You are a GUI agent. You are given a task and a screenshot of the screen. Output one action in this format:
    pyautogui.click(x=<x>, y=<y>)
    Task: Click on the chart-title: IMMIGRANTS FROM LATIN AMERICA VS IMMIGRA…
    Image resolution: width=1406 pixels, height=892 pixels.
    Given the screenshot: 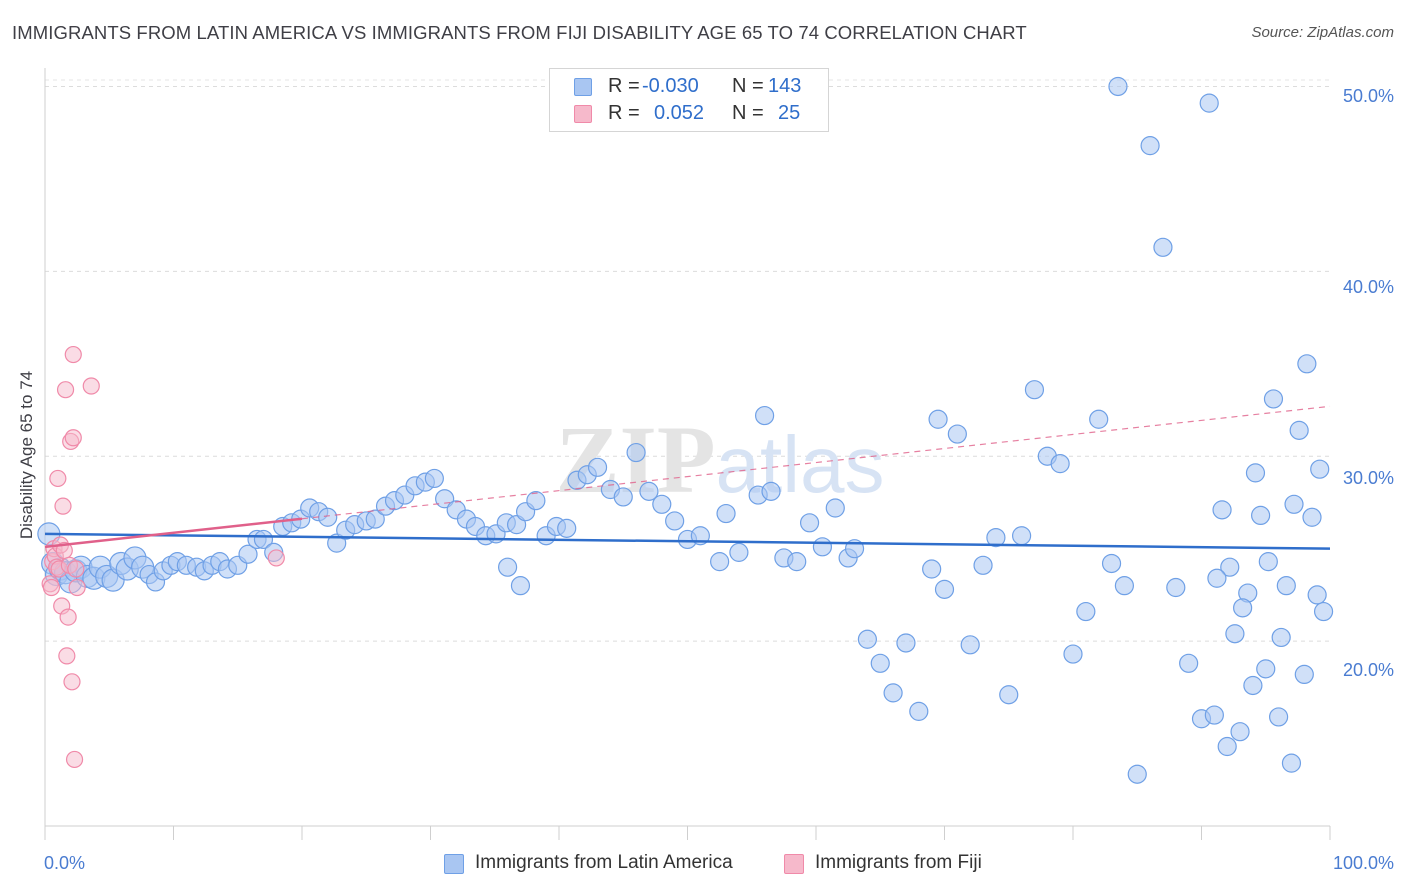 What is the action you would take?
    pyautogui.click(x=519, y=32)
    